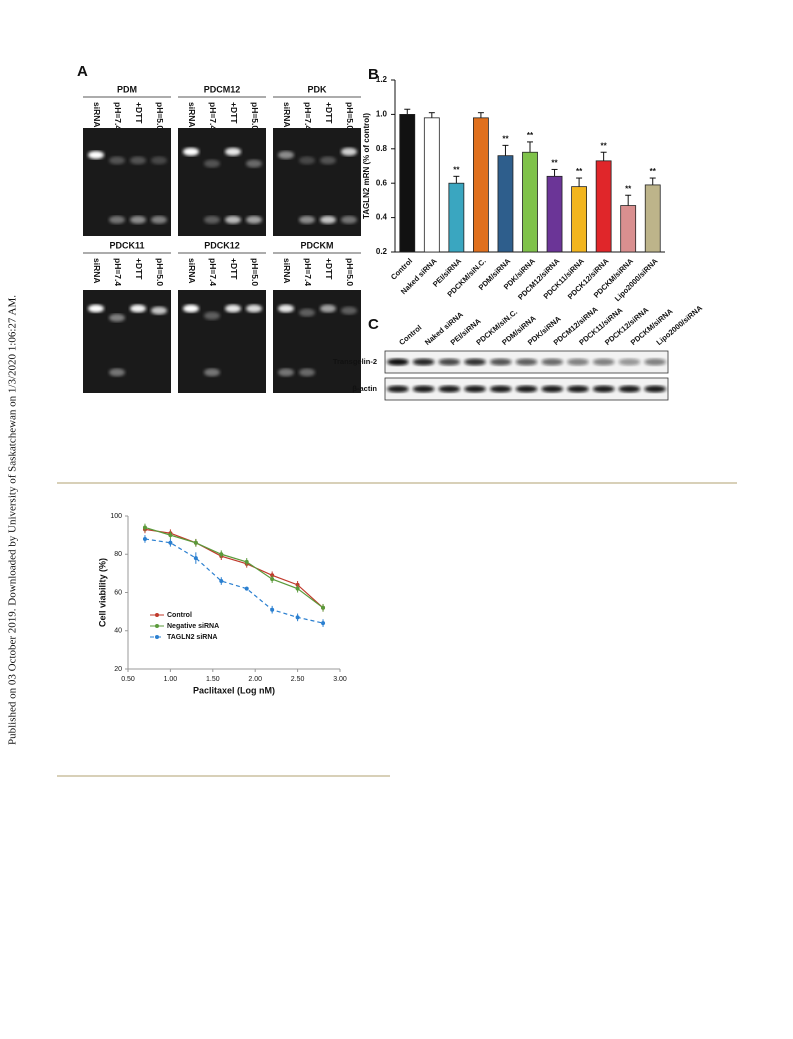 Image resolution: width=793 pixels, height=1039 pixels. What do you see at coordinates (118, 631) in the screenshot?
I see `y-tick-label: 40` at bounding box center [118, 631].